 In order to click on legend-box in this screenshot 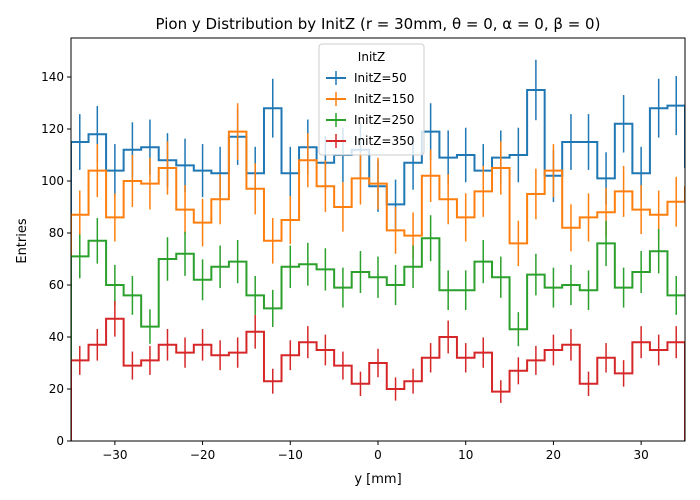, I will do `click(371, 99)`.